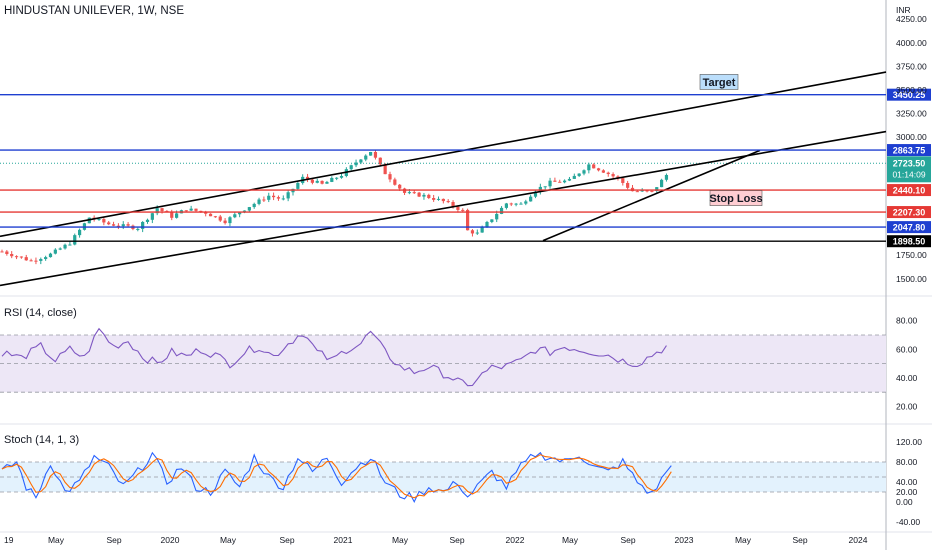 The image size is (932, 555). I want to click on currency-label: INR, so click(903, 10).